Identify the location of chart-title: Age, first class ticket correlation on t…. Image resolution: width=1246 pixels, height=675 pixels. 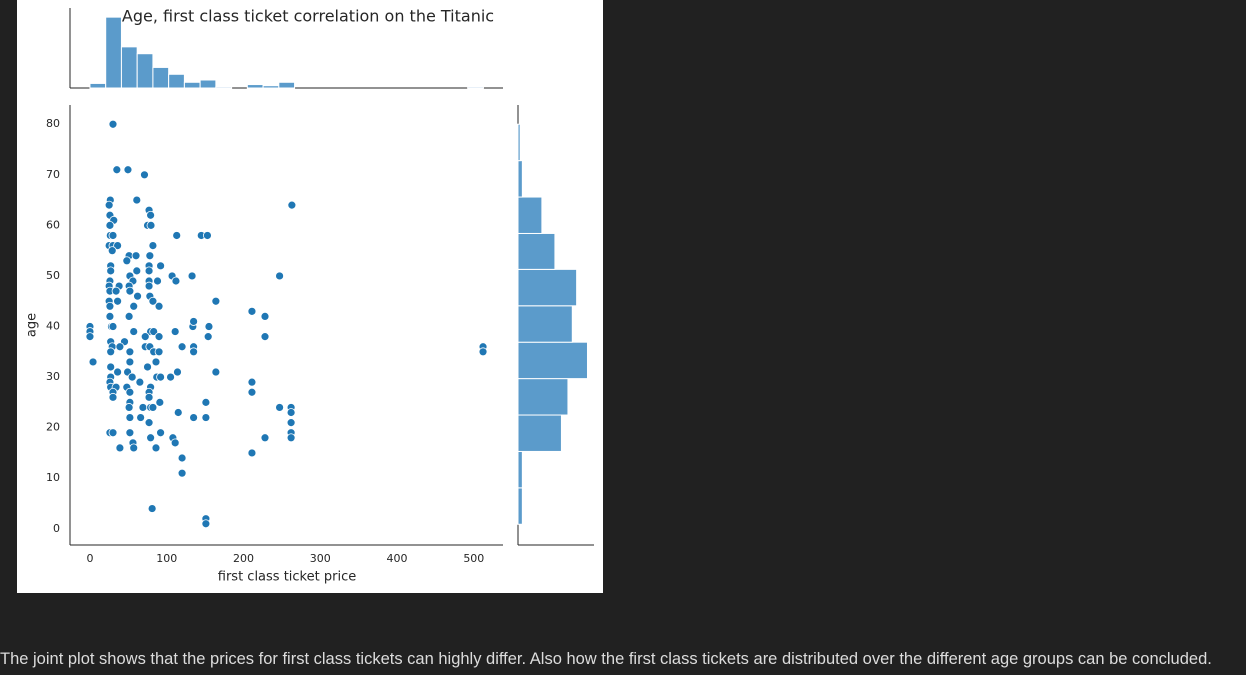
(308, 16).